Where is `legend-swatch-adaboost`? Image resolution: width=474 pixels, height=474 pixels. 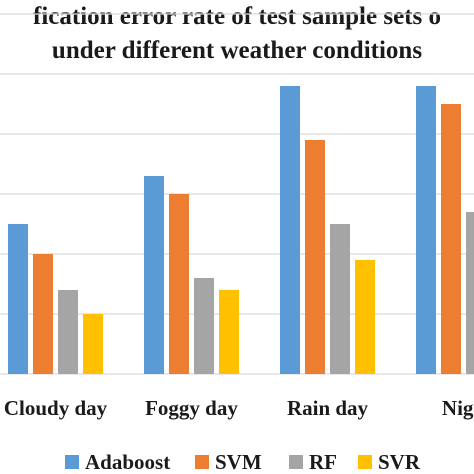
legend-swatch-adaboost is located at coordinates (72, 462).